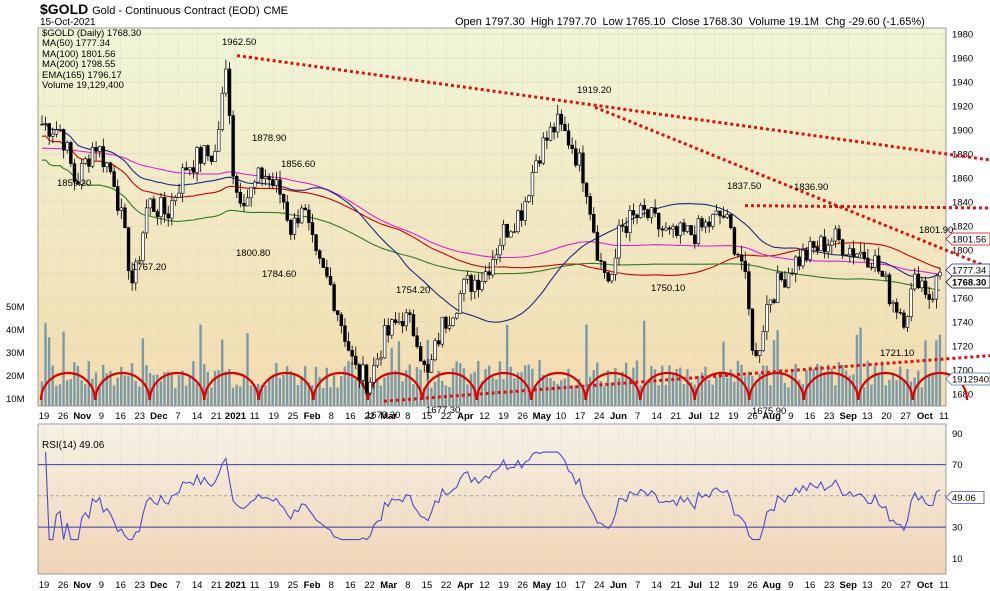  What do you see at coordinates (139, 585) in the screenshot?
I see `rsi-x-tick-label: 23` at bounding box center [139, 585].